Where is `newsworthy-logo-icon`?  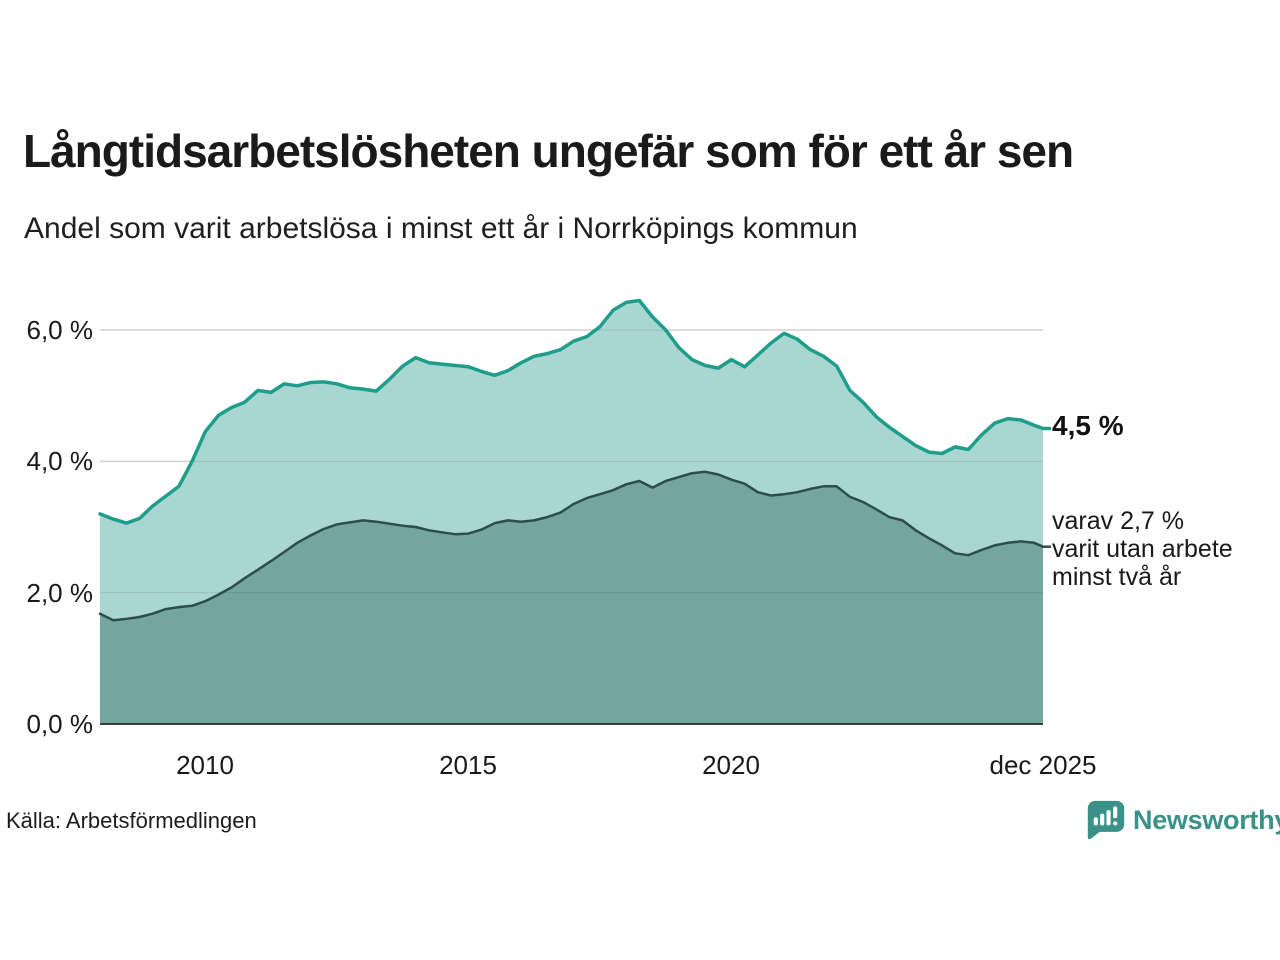
newsworthy-logo-icon is located at coordinates (1106, 820).